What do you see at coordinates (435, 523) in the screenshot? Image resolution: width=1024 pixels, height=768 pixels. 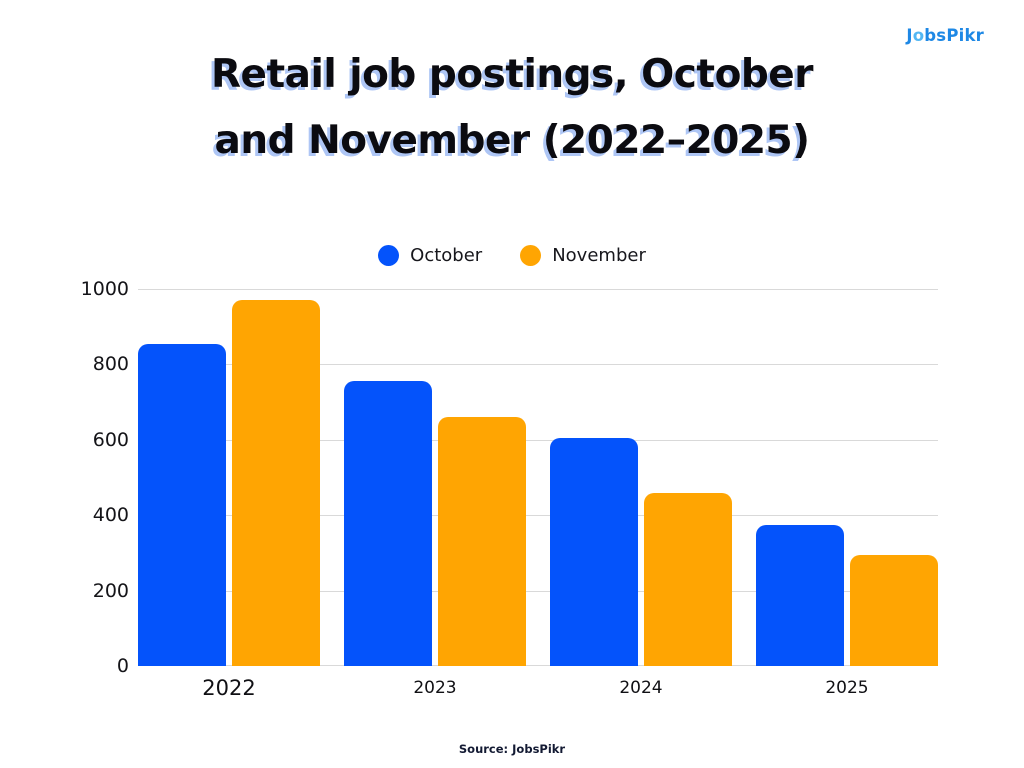 I see `bar-group-2023` at bounding box center [435, 523].